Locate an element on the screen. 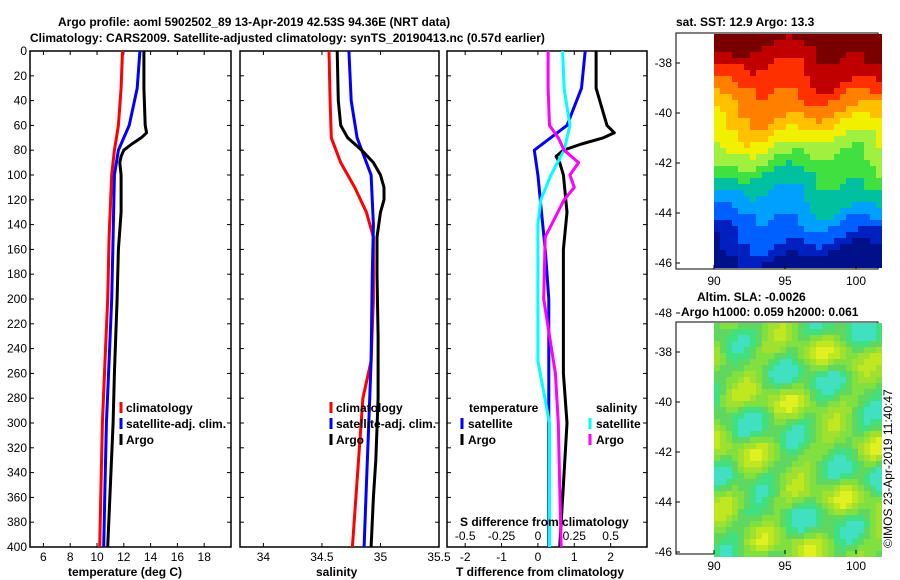 This screenshot has width=900, height=580. x-tick-label: 8 is located at coordinates (70, 557).